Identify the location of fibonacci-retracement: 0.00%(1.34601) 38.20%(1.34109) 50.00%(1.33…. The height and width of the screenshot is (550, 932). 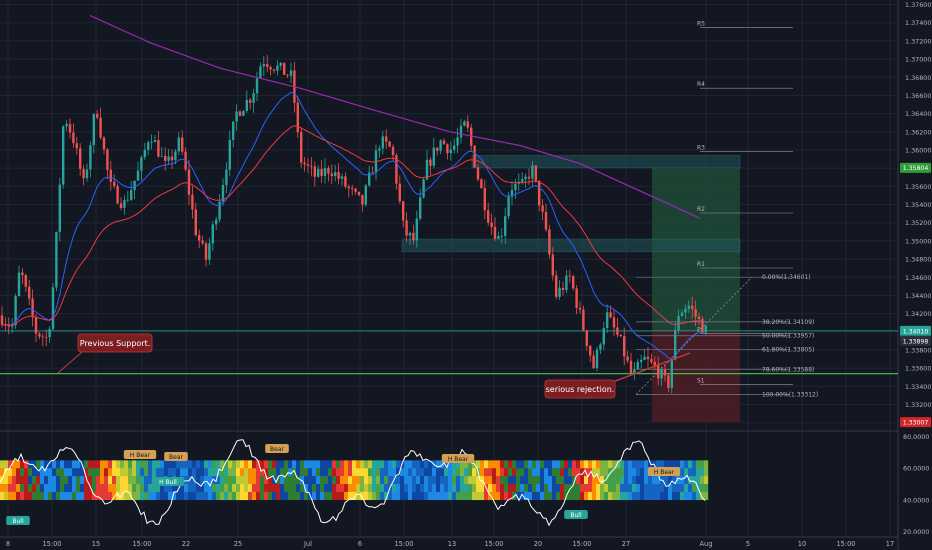
(726, 336).